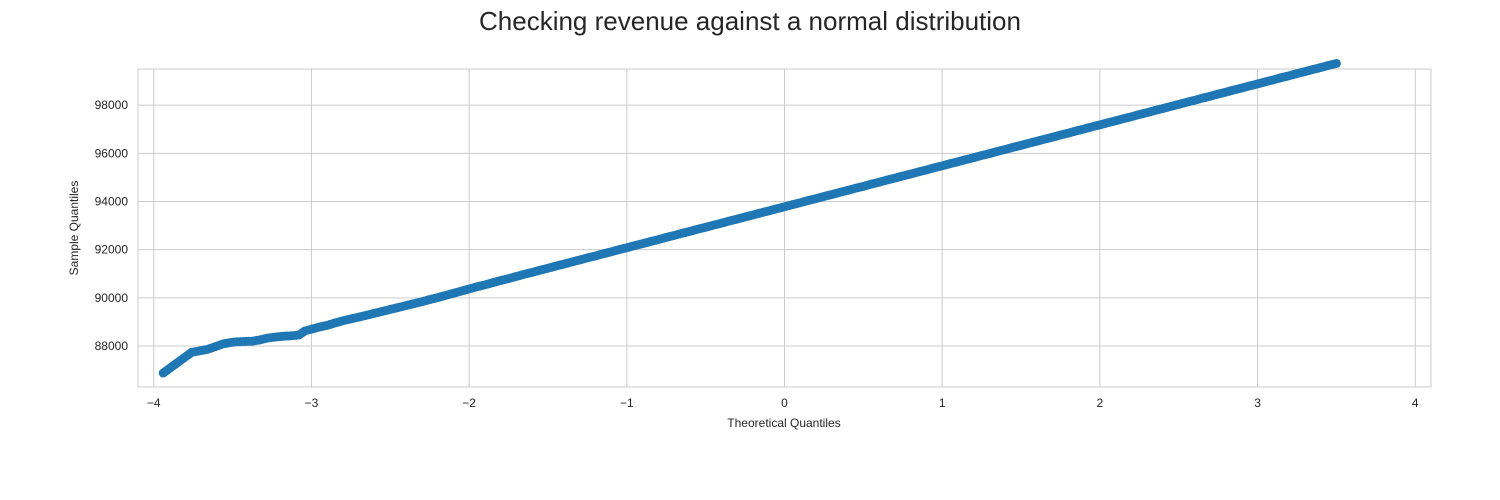 This screenshot has width=1500, height=500. What do you see at coordinates (112, 105) in the screenshot?
I see `y-tick-label: 98000` at bounding box center [112, 105].